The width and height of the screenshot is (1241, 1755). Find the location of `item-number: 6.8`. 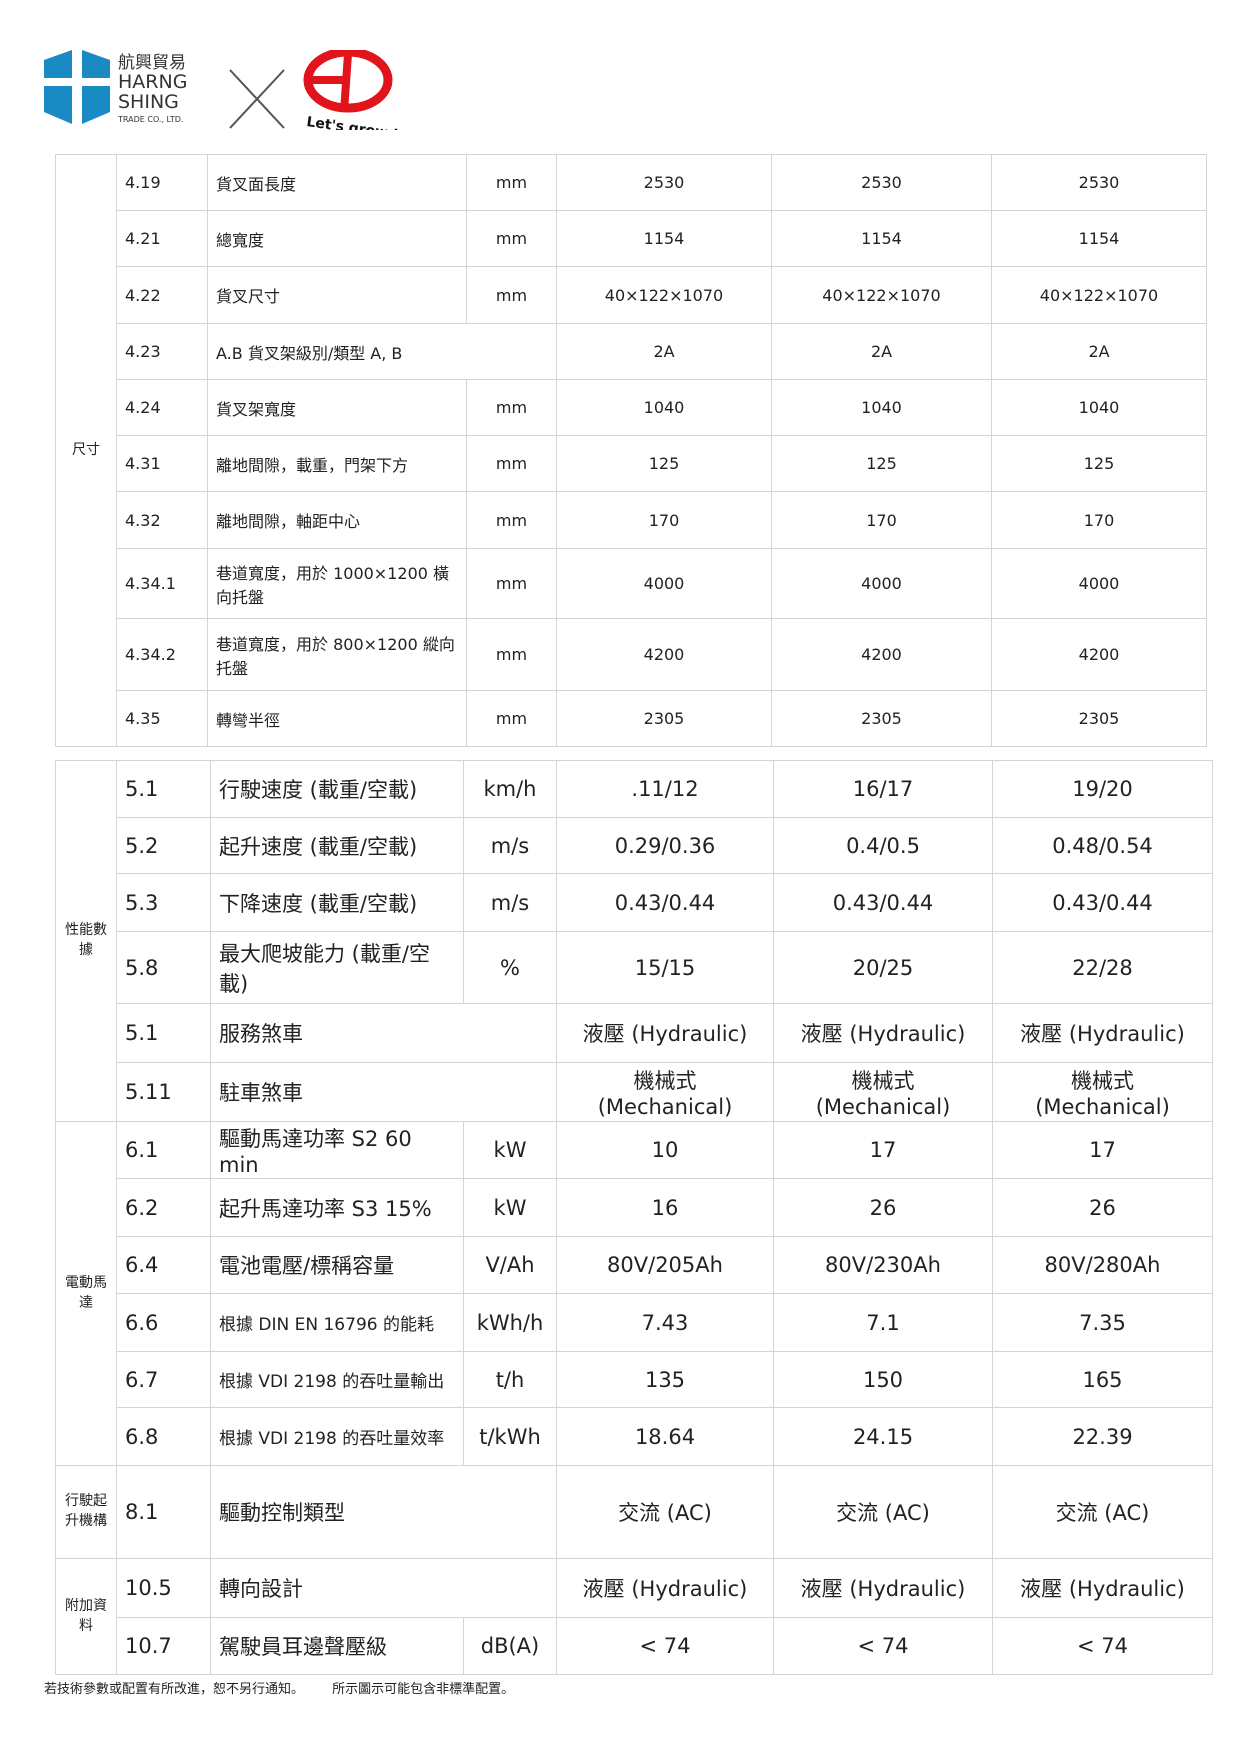

item-number: 6.8 is located at coordinates (163, 1436).